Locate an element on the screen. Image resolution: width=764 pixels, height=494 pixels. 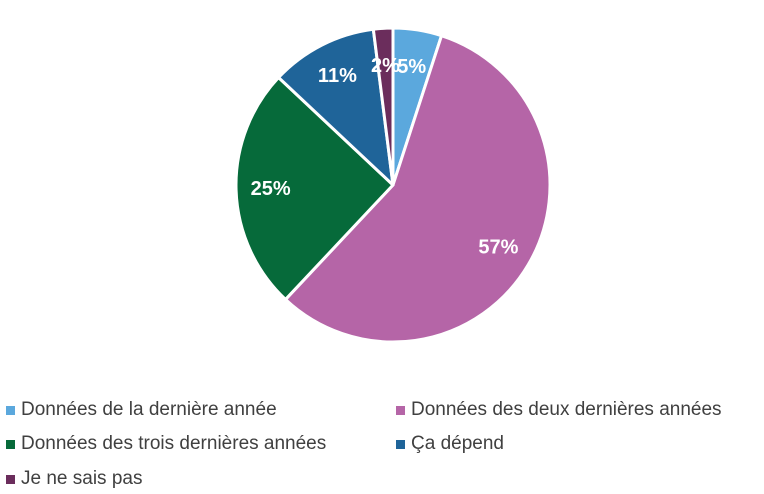
legend-label: Données de la dernière année is located at coordinates (149, 409).